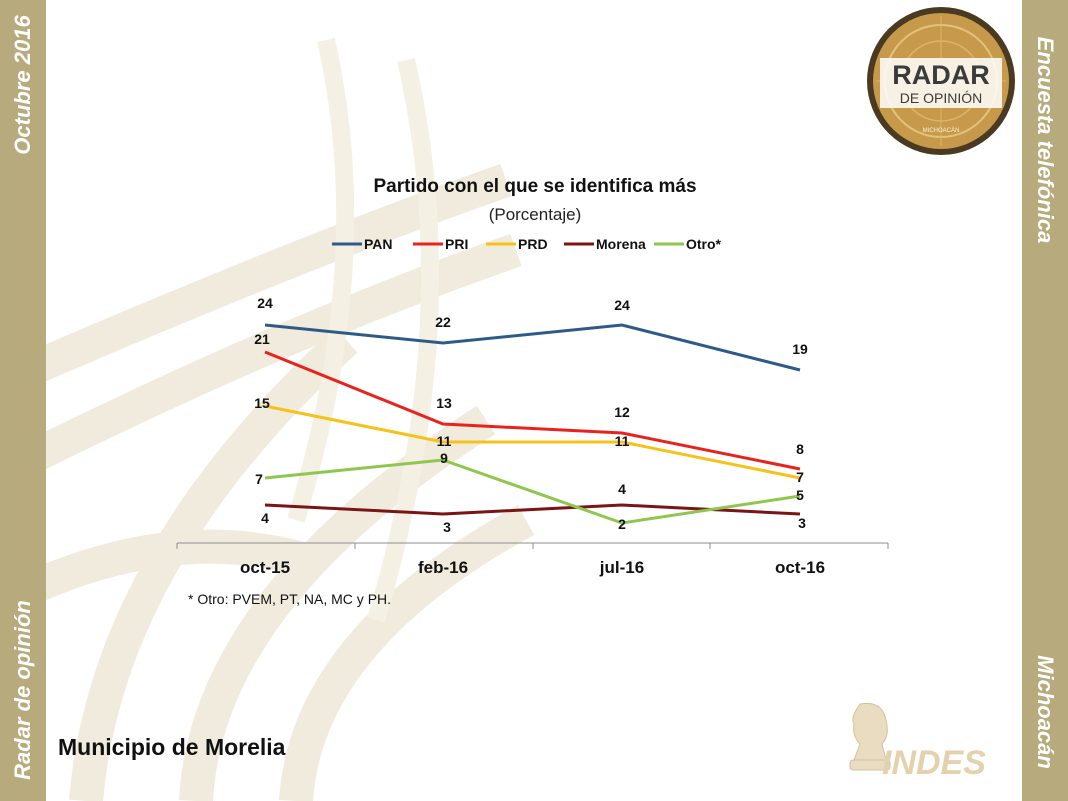  What do you see at coordinates (941, 130) in the screenshot?
I see `michoacan-logo-word: MICHOACÁN` at bounding box center [941, 130].